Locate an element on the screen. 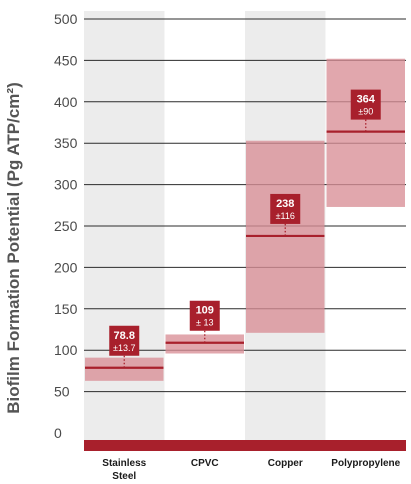 The height and width of the screenshot is (484, 411). y-tick-label: 100 is located at coordinates (66, 350).